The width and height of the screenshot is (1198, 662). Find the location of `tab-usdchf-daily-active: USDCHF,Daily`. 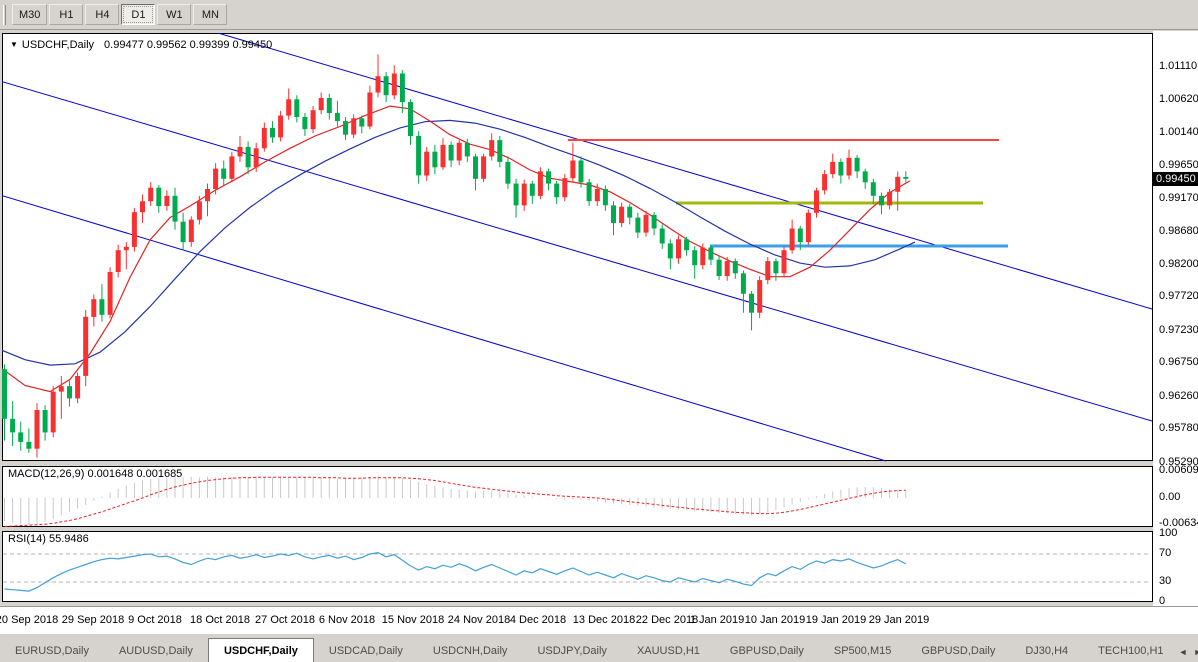

tab-usdchf-daily-active: USDCHF,Daily is located at coordinates (260, 650).